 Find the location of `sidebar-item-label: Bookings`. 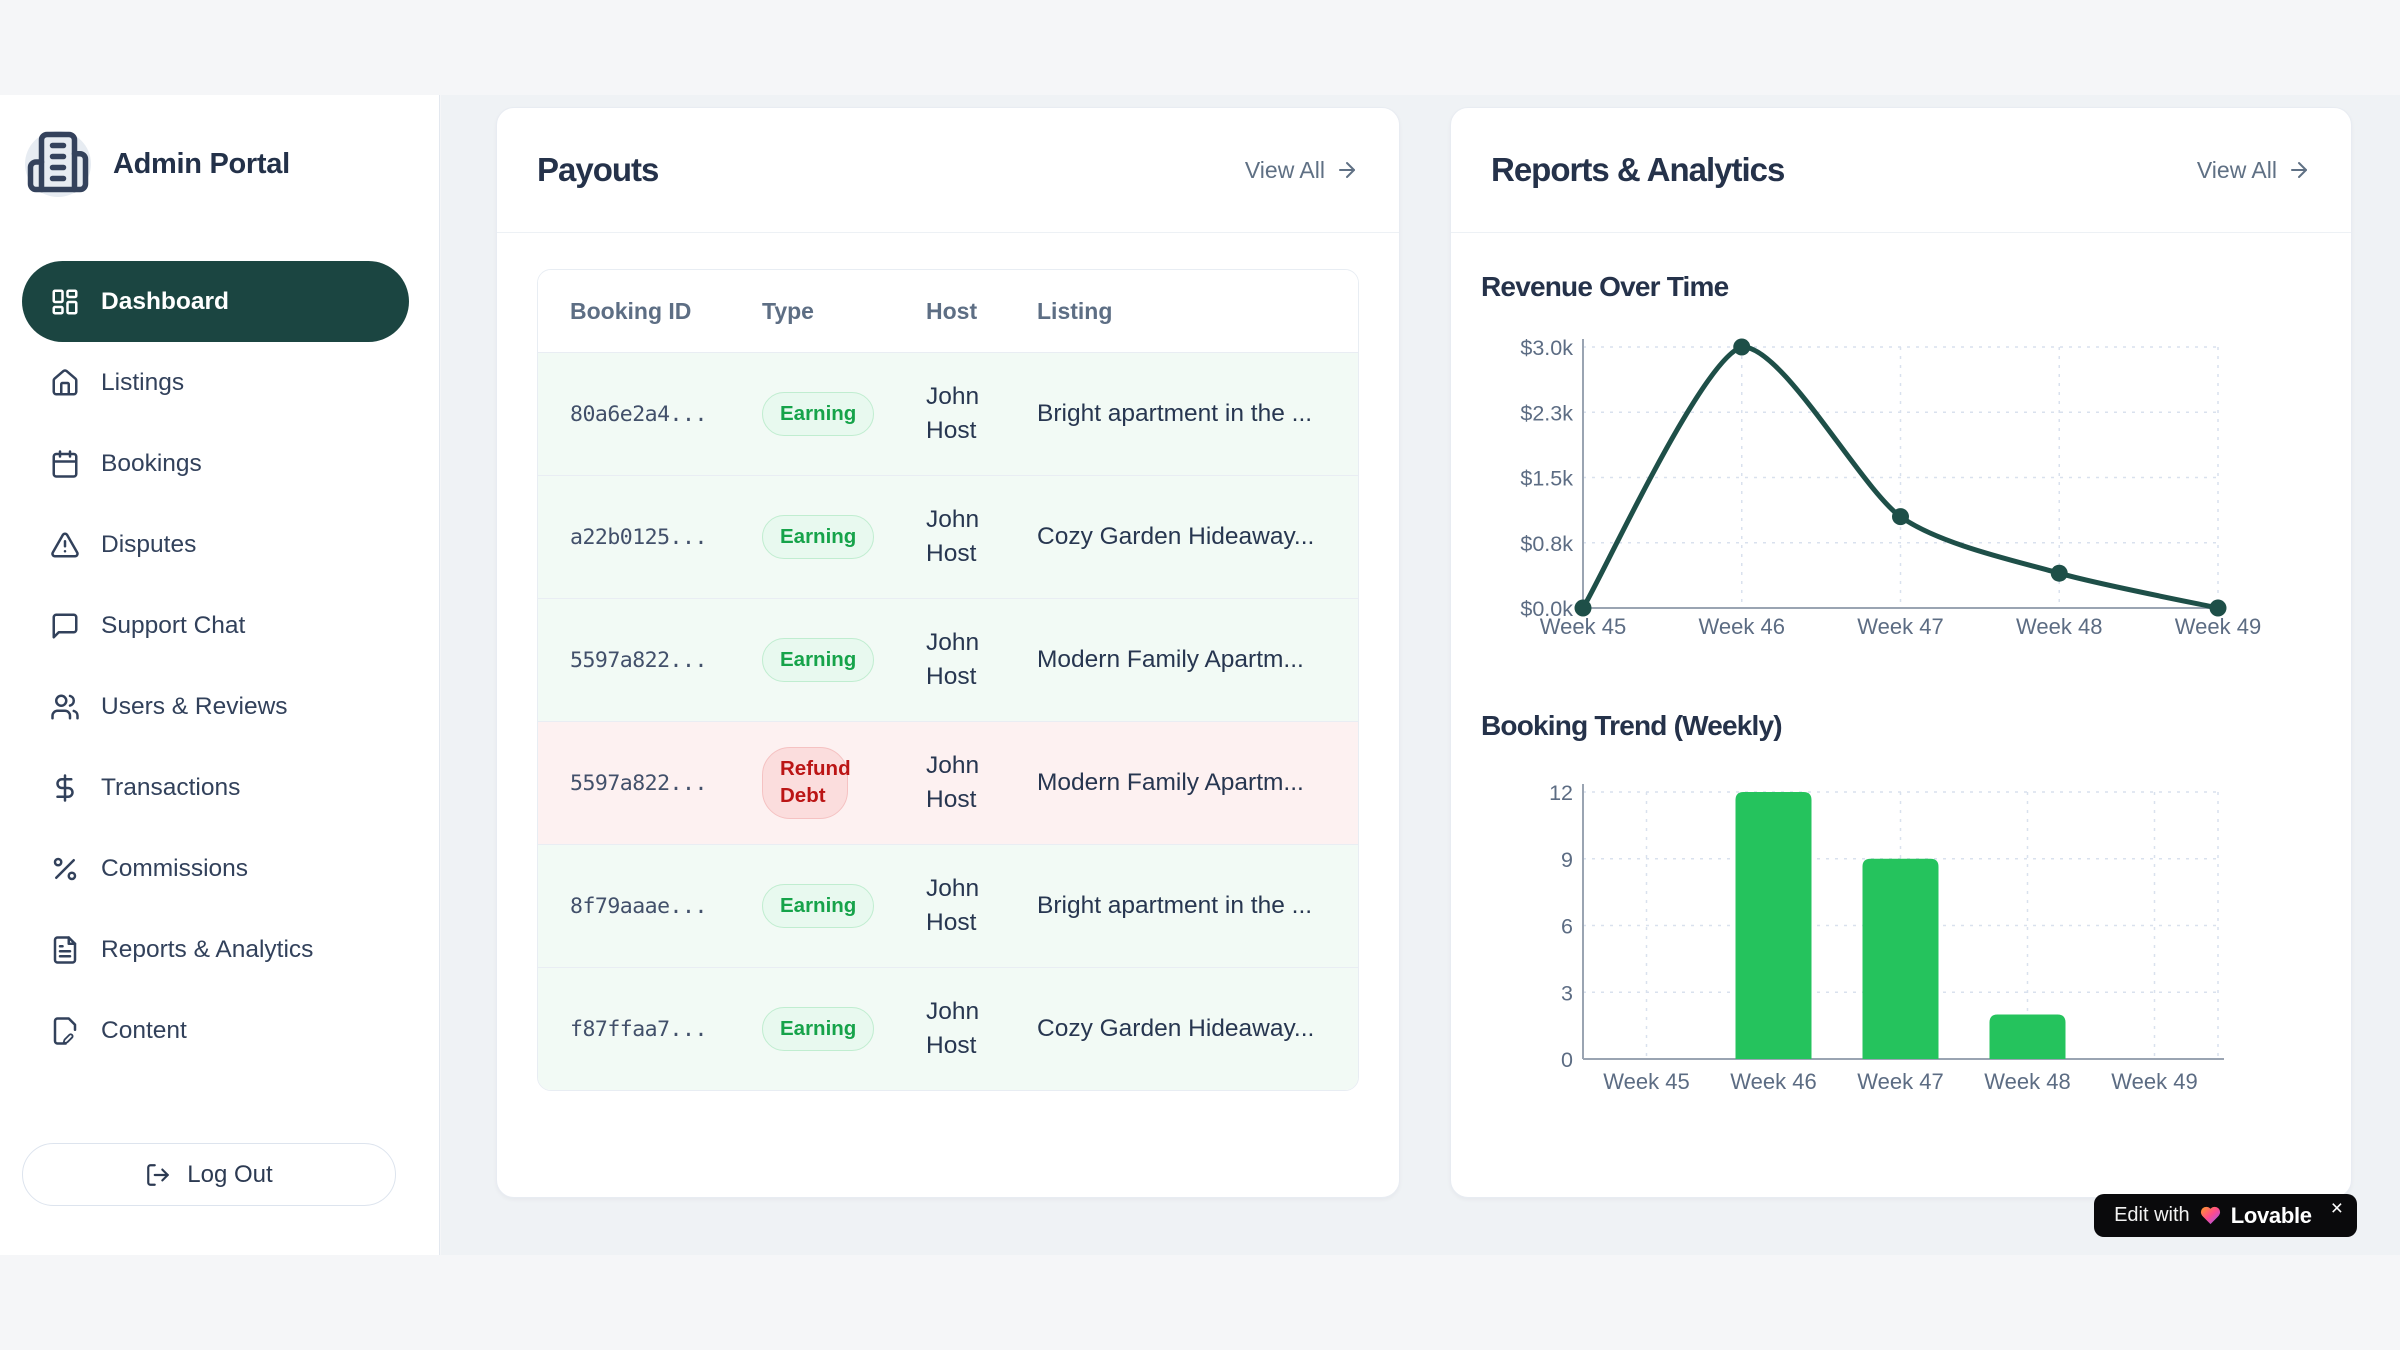

sidebar-item-label: Bookings is located at coordinates (151, 463).